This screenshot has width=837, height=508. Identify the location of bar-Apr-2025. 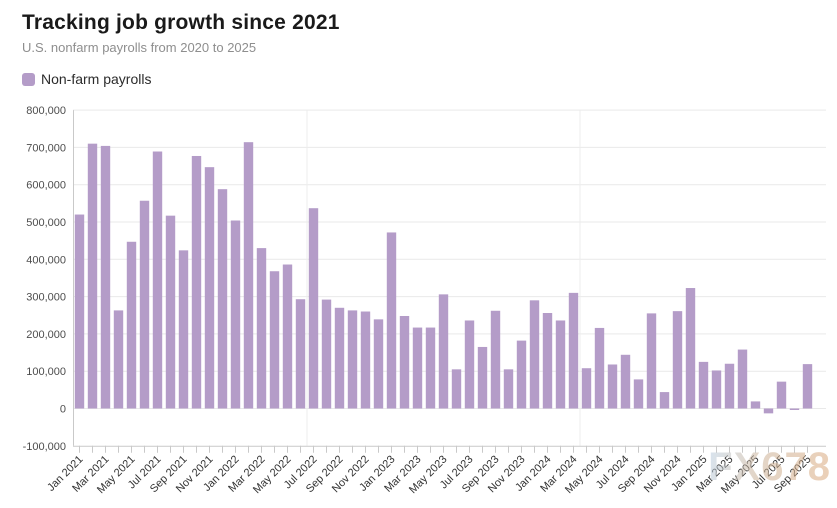
(742, 379).